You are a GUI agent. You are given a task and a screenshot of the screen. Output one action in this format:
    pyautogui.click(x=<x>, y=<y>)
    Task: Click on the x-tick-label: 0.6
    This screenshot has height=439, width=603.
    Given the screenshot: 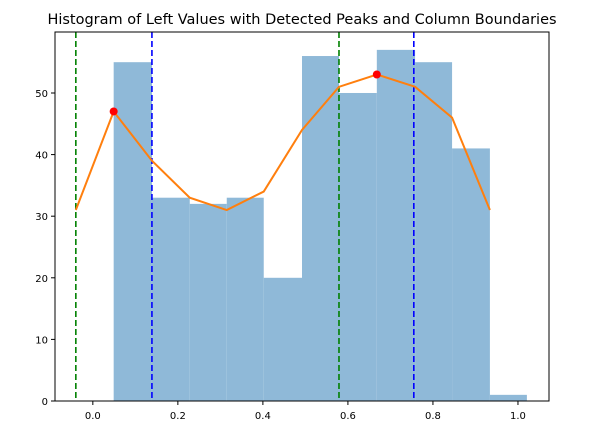 What is the action you would take?
    pyautogui.click(x=348, y=416)
    